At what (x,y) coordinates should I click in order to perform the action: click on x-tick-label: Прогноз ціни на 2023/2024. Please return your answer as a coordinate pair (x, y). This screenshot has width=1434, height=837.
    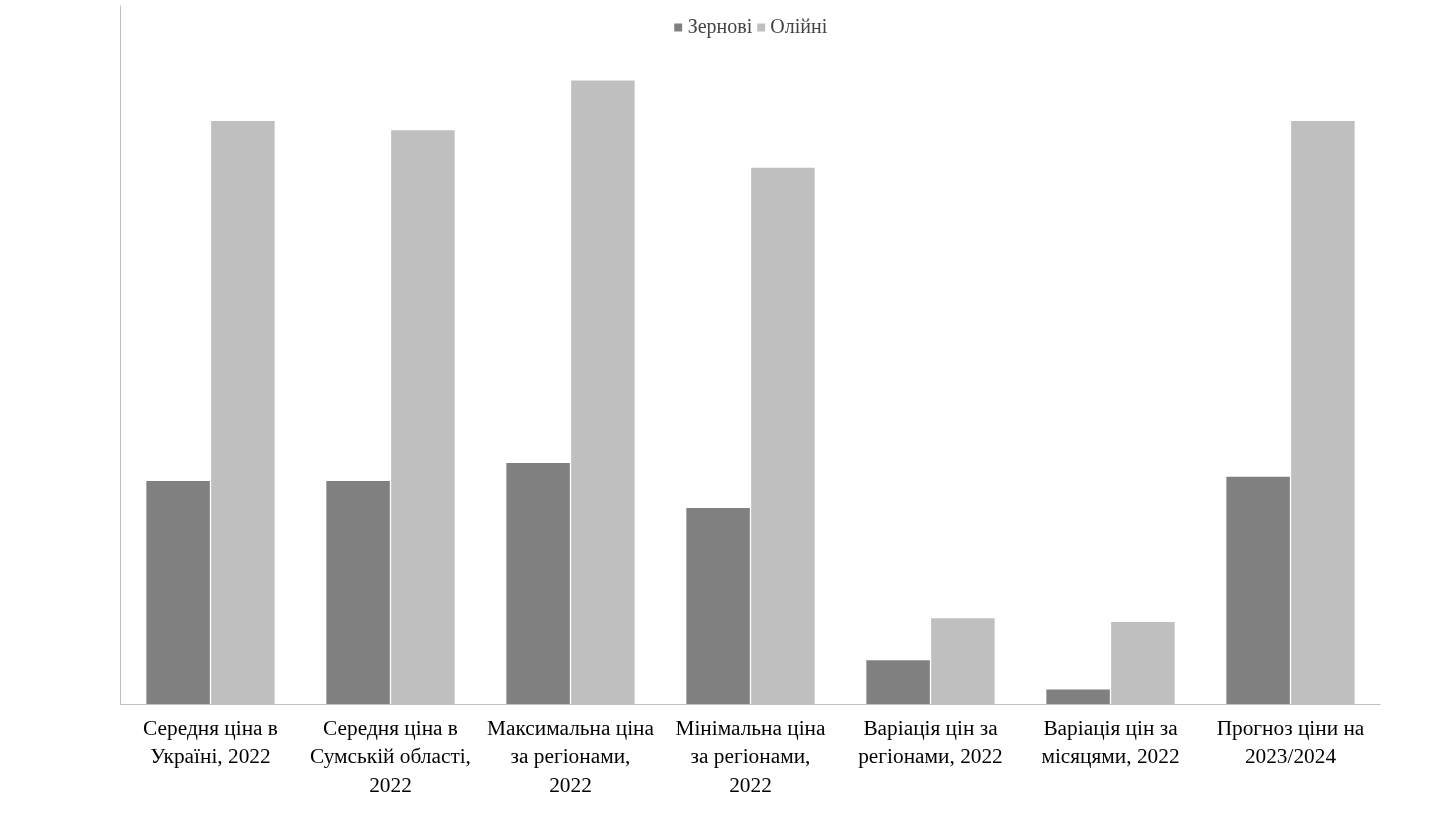
    Looking at the image, I should click on (1290, 742).